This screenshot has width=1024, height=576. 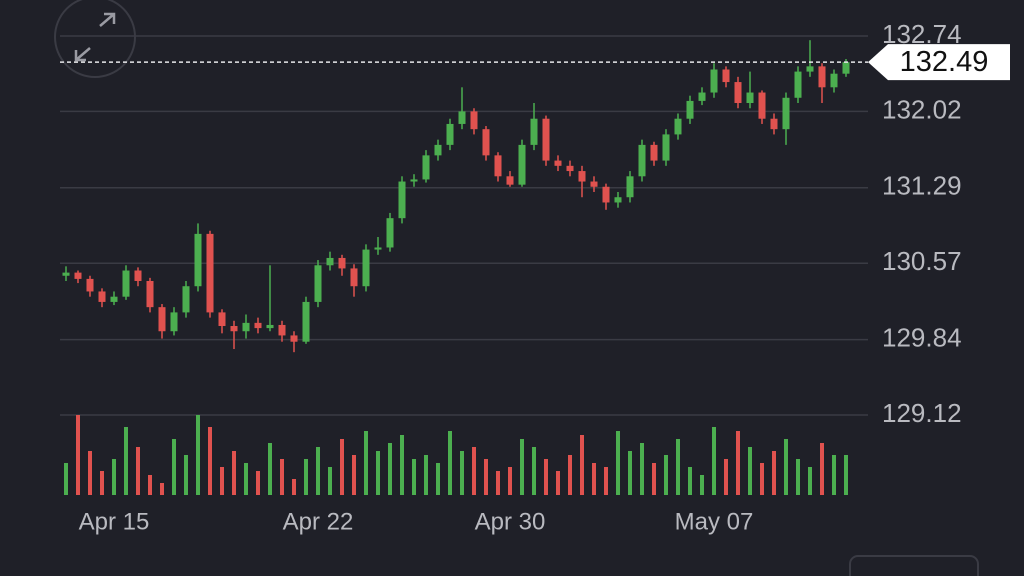 I want to click on corner-button, so click(x=914, y=565).